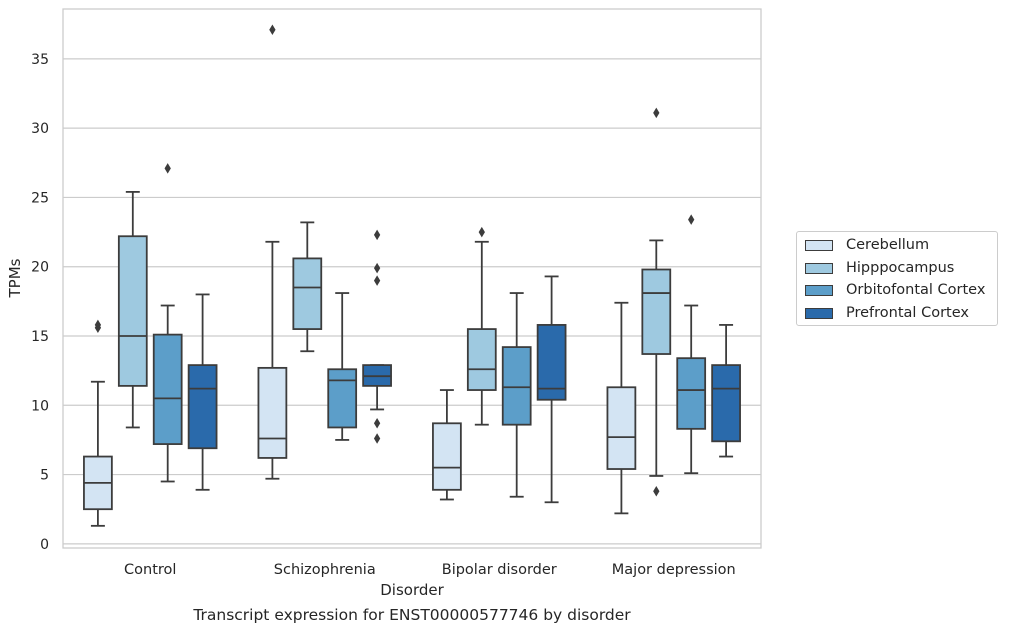 Image resolution: width=1009 pixels, height=634 pixels. Describe the element at coordinates (40, 337) in the screenshot. I see `y-tick-label: 15` at that location.